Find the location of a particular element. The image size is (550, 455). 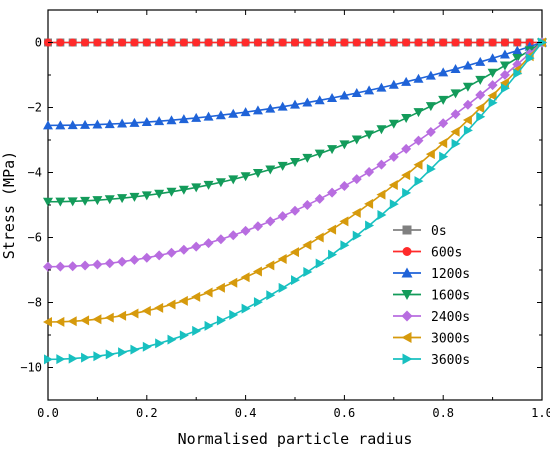

legend-label: 2400s is located at coordinates (450, 317).